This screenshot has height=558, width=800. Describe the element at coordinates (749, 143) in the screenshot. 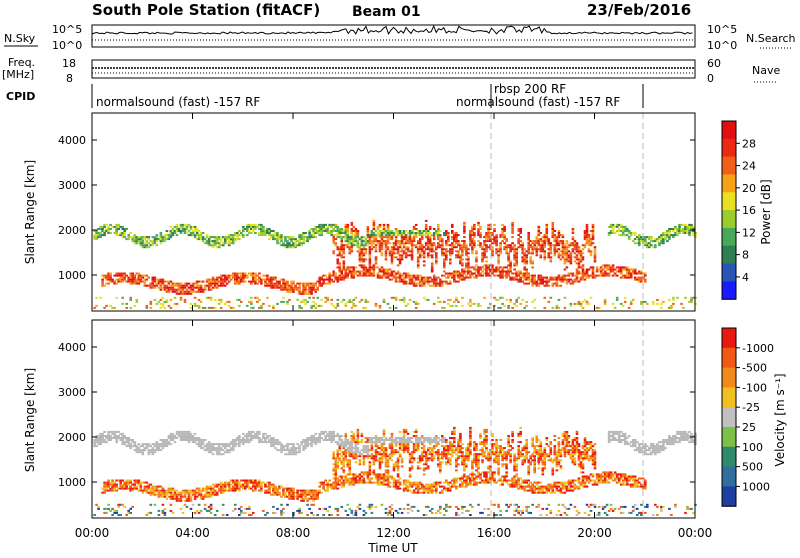

I see `colorbar-tick-label: 28` at that location.